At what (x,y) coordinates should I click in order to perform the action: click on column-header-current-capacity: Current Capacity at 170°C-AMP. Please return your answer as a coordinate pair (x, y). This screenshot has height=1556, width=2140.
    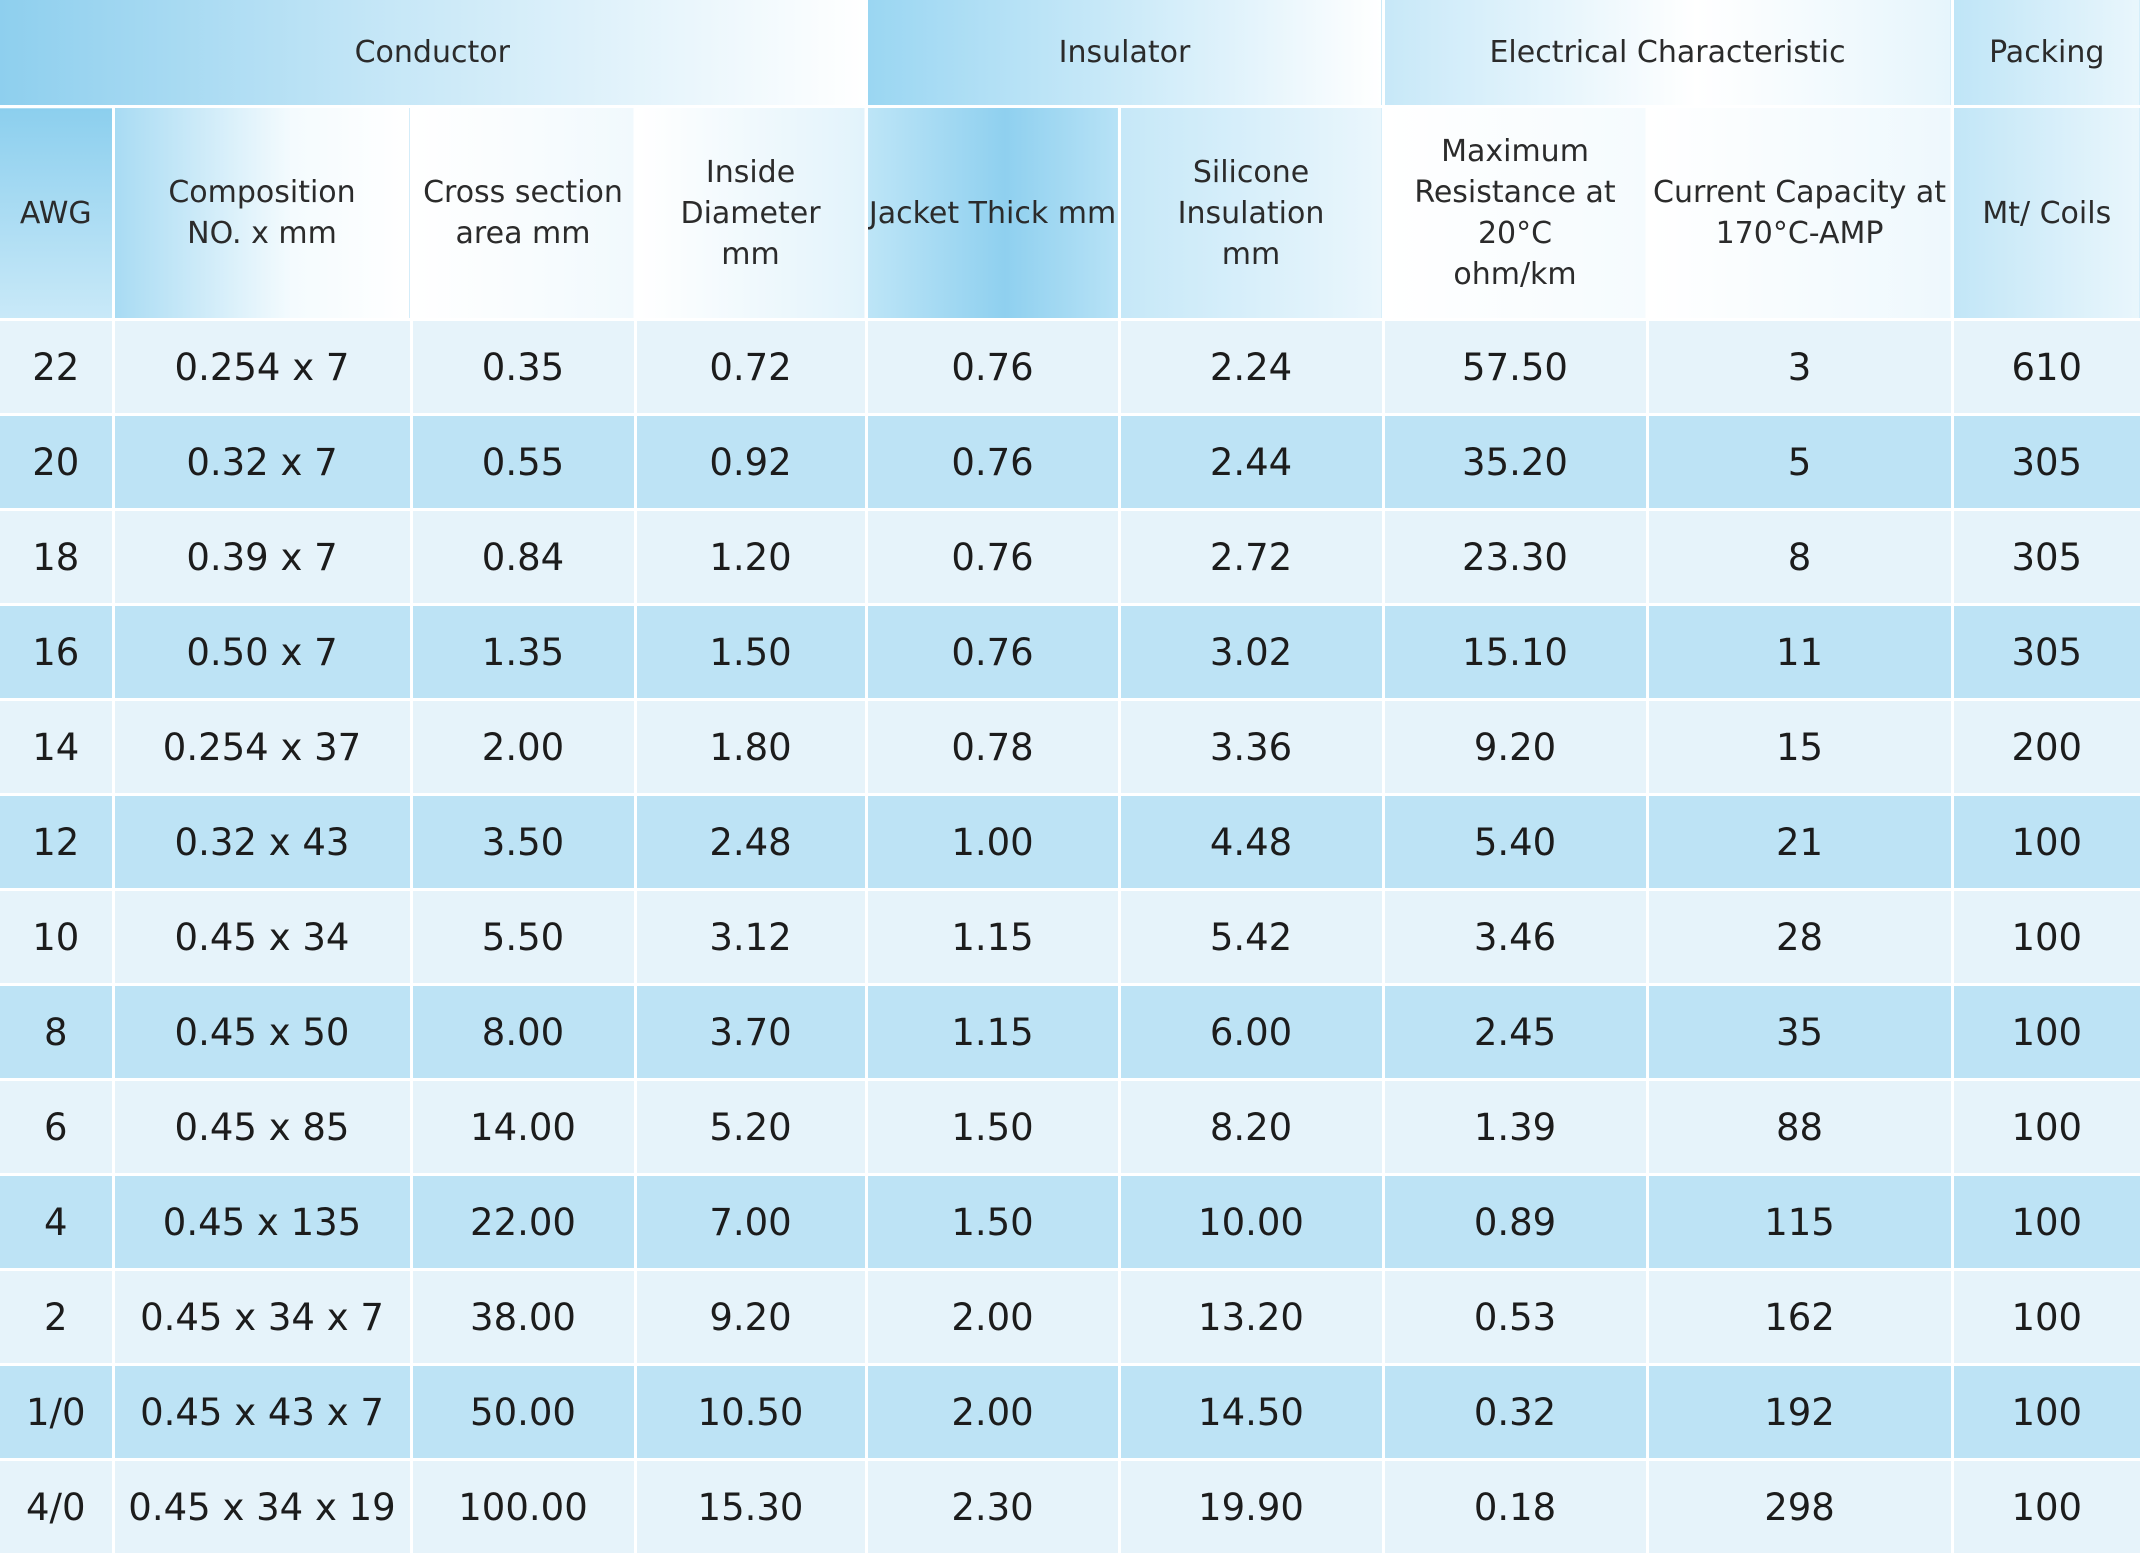
    Looking at the image, I should click on (1800, 213).